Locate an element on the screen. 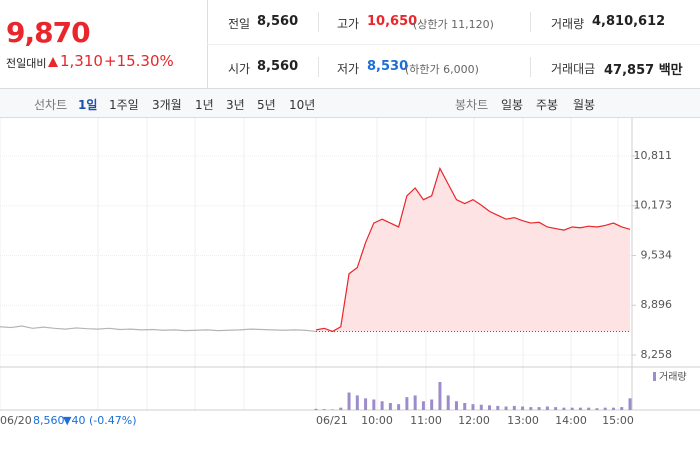  y-tick-label: 10,173 is located at coordinates (653, 205).